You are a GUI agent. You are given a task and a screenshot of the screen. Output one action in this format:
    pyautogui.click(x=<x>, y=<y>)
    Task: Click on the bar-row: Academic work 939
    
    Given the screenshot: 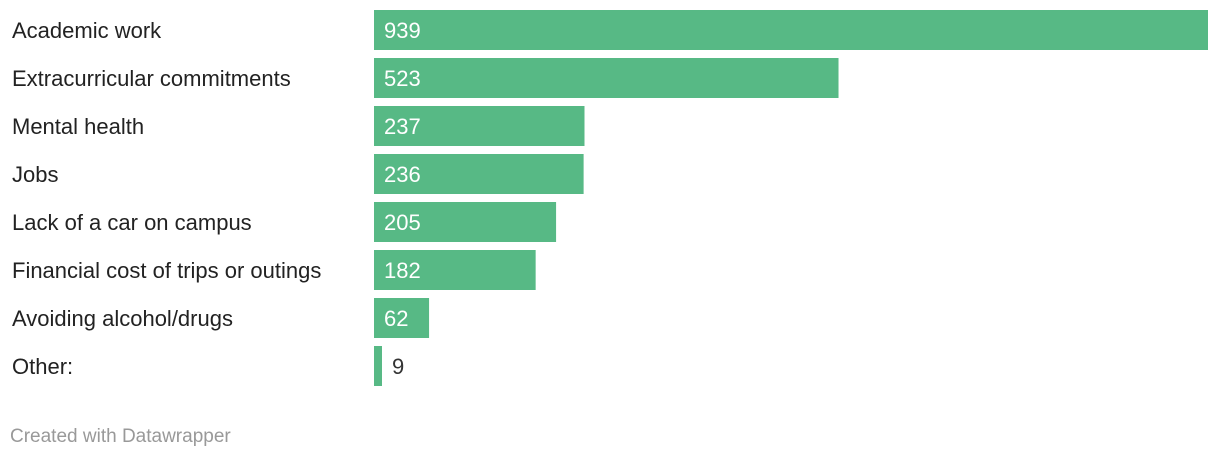 What is the action you would take?
    pyautogui.click(x=610, y=30)
    